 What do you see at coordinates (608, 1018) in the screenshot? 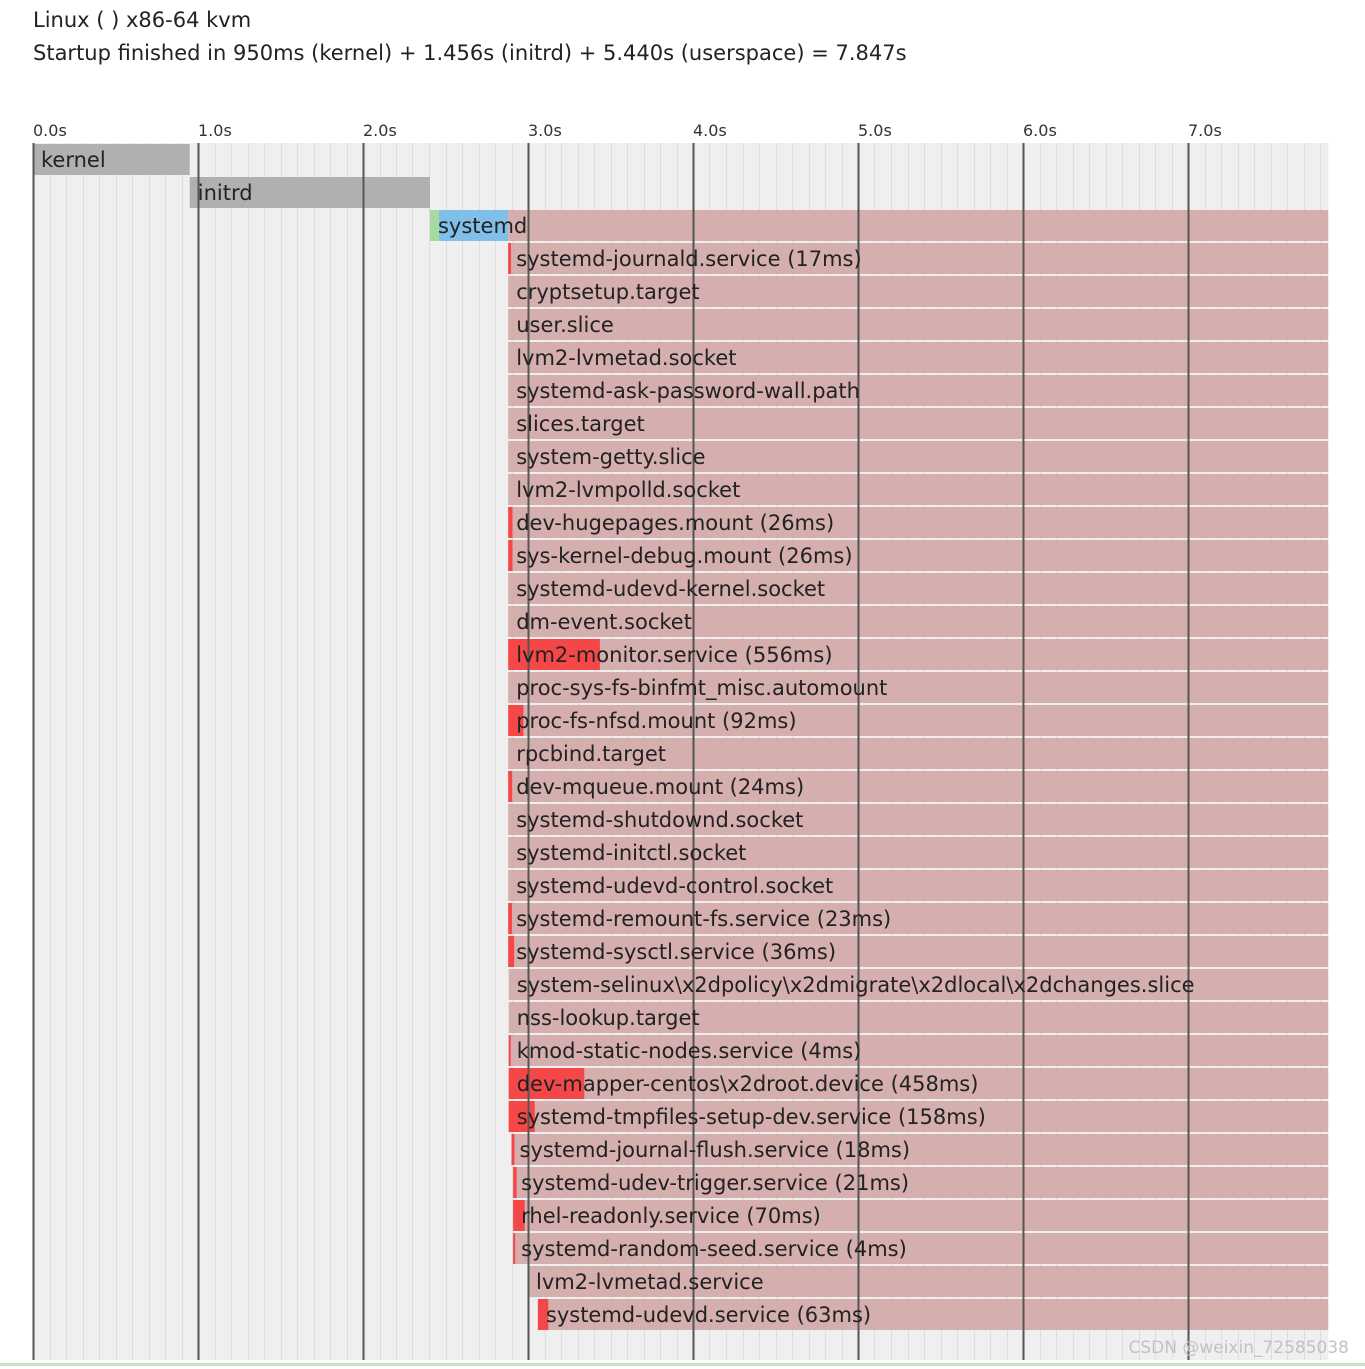
I see `unit-label: nss-lookup.target` at bounding box center [608, 1018].